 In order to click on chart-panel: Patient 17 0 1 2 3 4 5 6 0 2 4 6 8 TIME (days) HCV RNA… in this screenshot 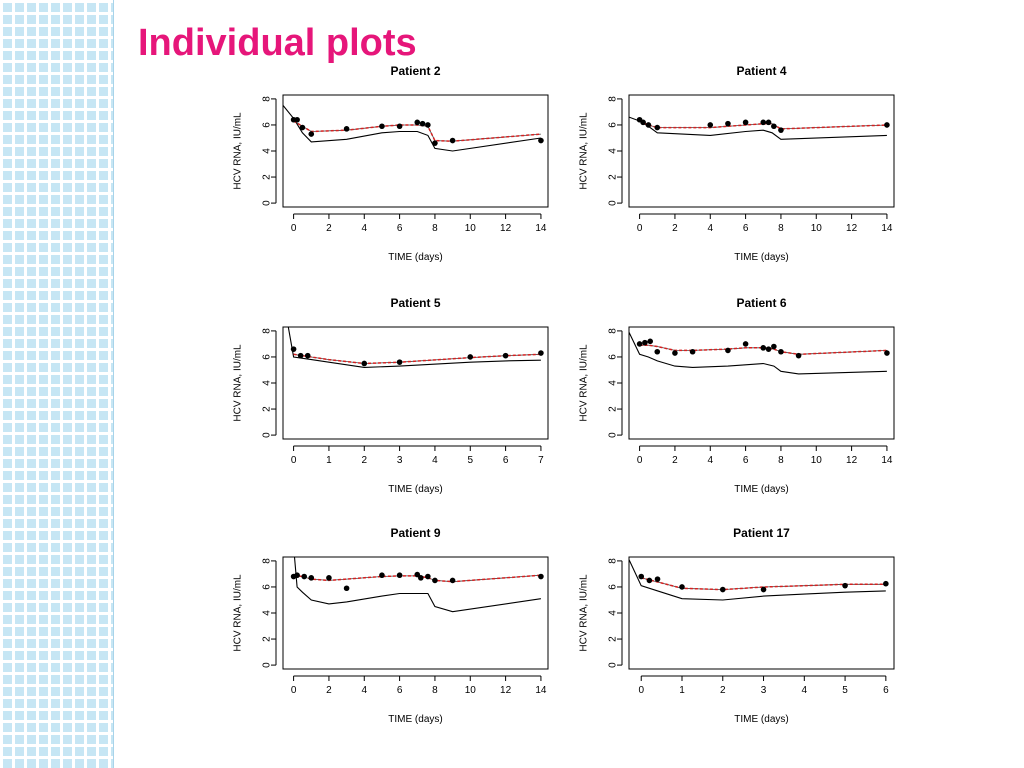, I will do `click(737, 625)`.